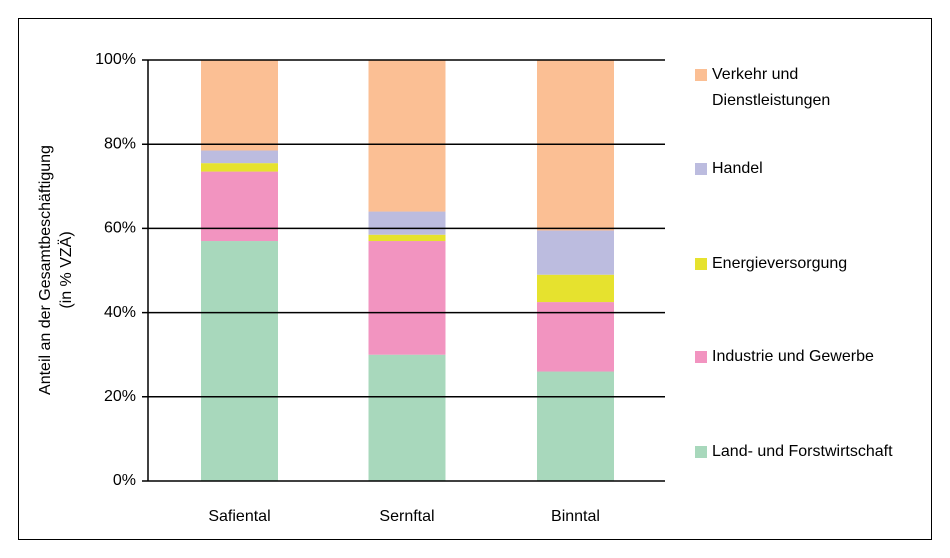  Describe the element at coordinates (120, 396) in the screenshot. I see `y-tick-label: 20%` at that location.